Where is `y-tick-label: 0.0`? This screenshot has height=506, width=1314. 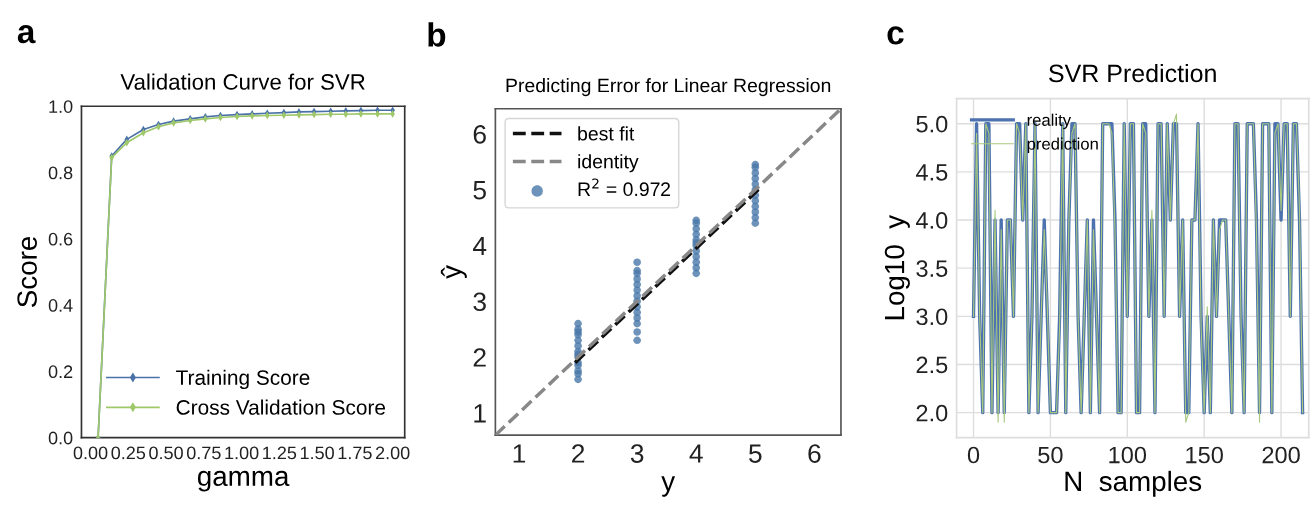 y-tick-label: 0.0 is located at coordinates (60, 438).